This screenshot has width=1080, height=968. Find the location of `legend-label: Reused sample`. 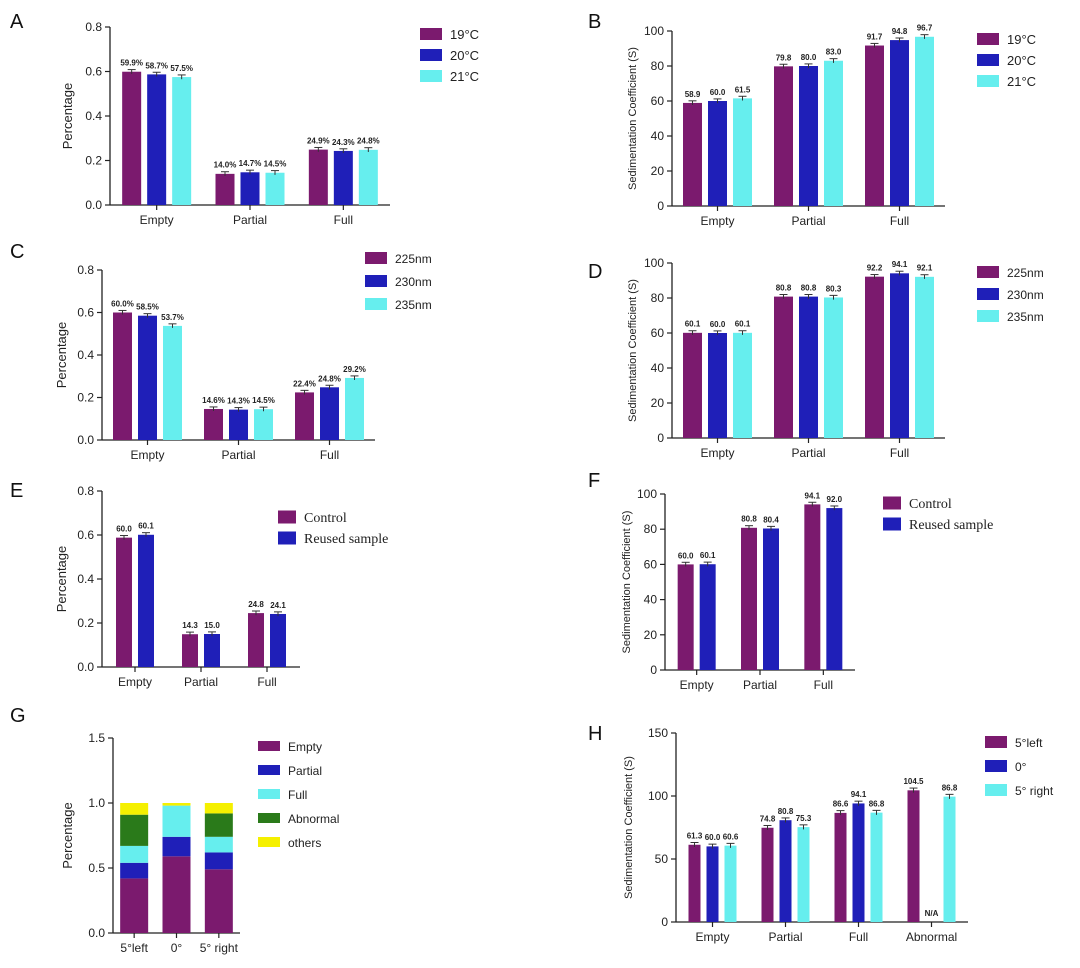

legend-label: Reused sample is located at coordinates (346, 539).